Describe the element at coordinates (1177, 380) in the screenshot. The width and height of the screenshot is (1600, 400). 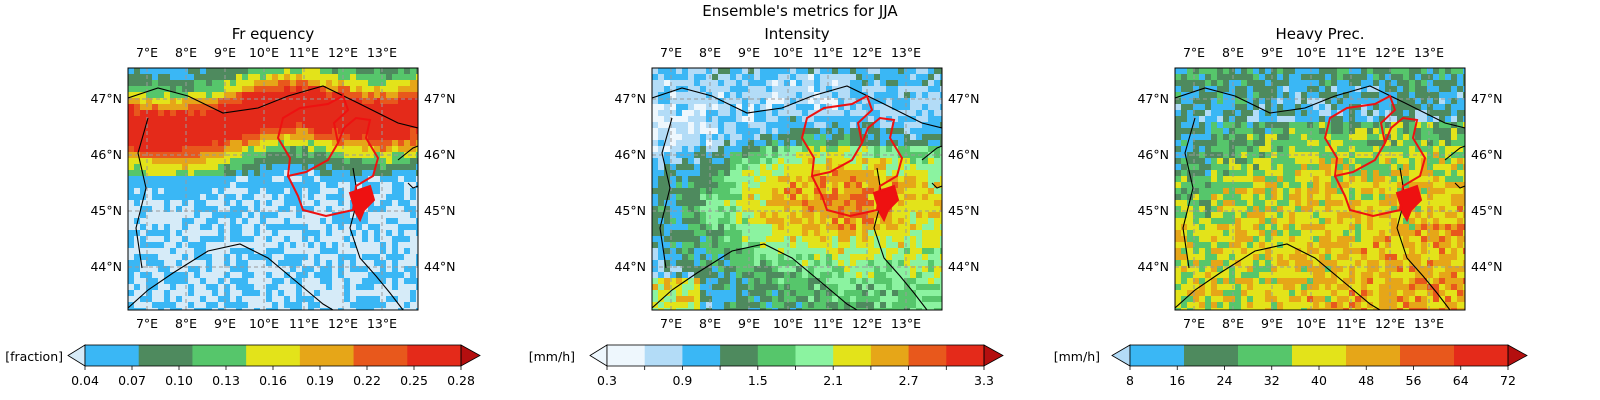
I see `colorbar-tick-label: 16` at that location.